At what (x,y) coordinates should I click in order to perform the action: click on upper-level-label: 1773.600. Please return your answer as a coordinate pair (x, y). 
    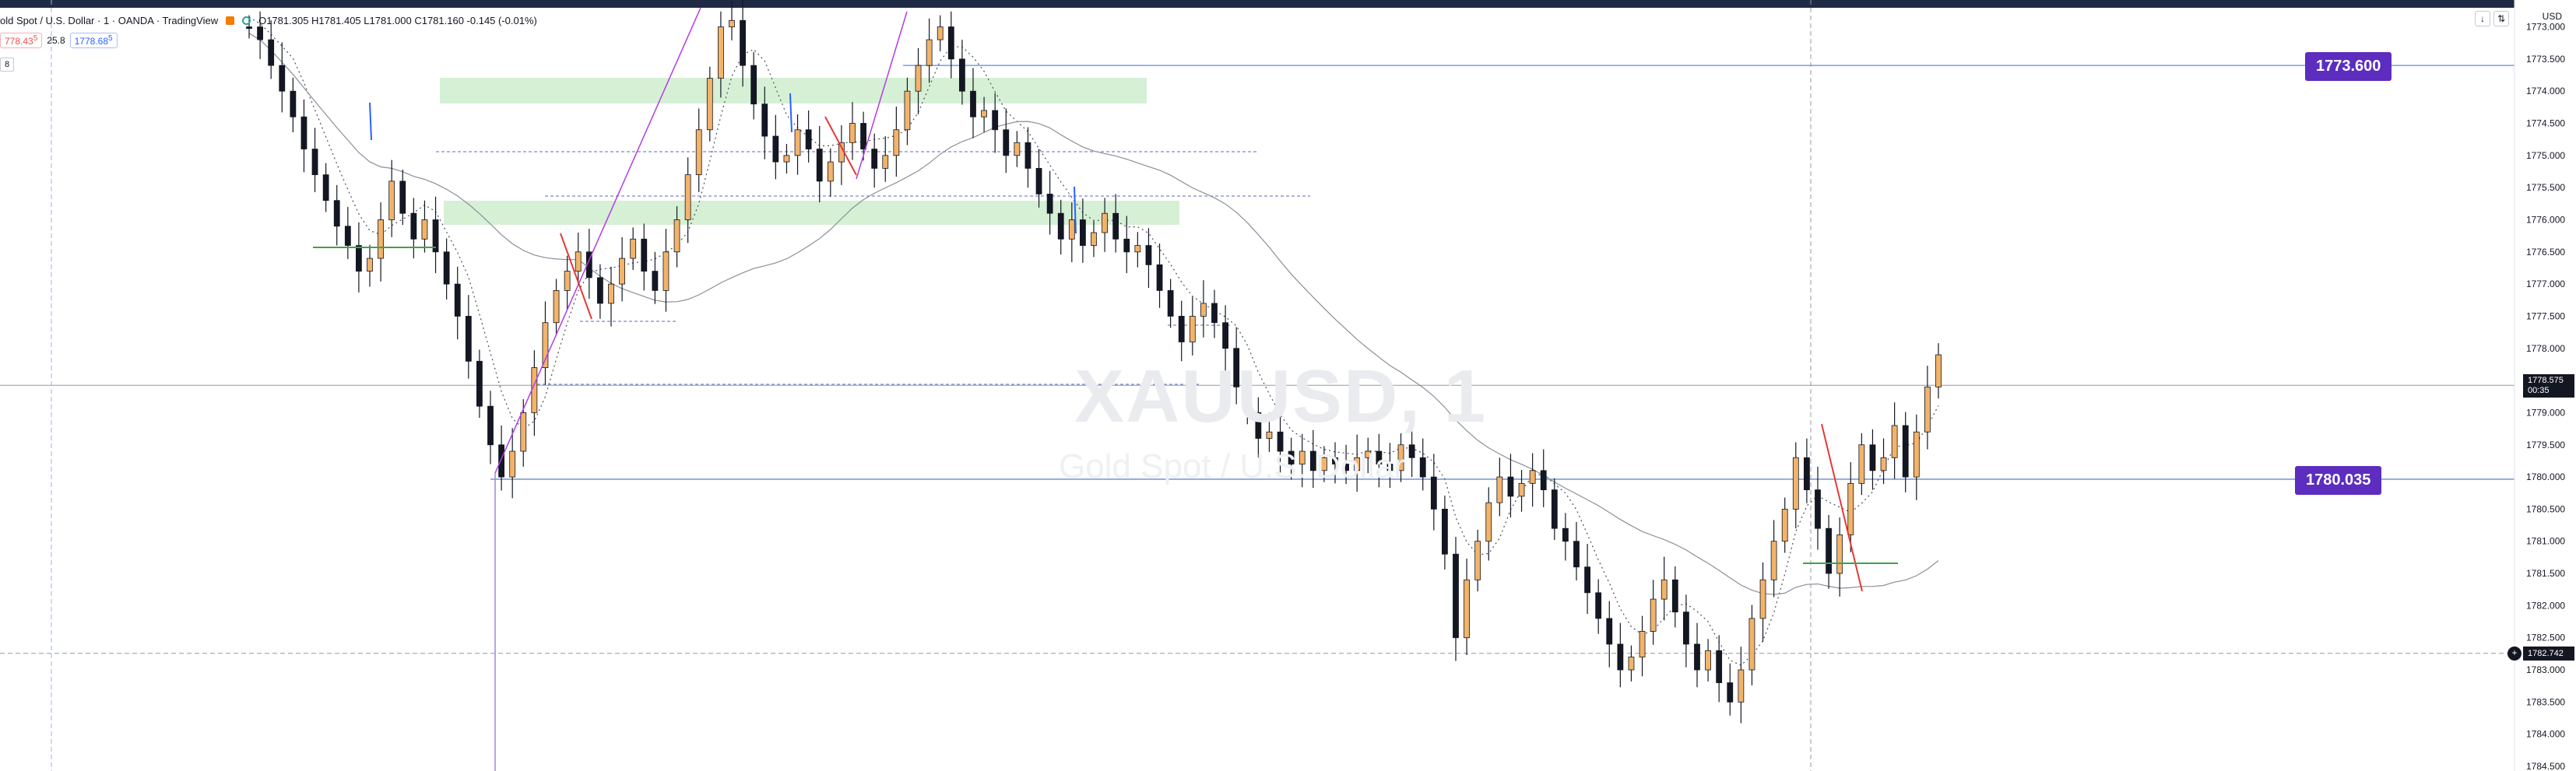
    Looking at the image, I should click on (2348, 67).